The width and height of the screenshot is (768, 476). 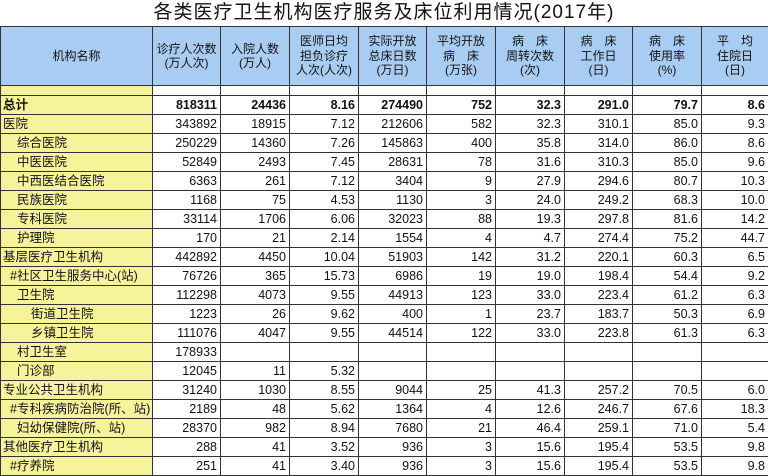 What do you see at coordinates (461, 143) in the screenshot?
I see `data-cell: 400` at bounding box center [461, 143].